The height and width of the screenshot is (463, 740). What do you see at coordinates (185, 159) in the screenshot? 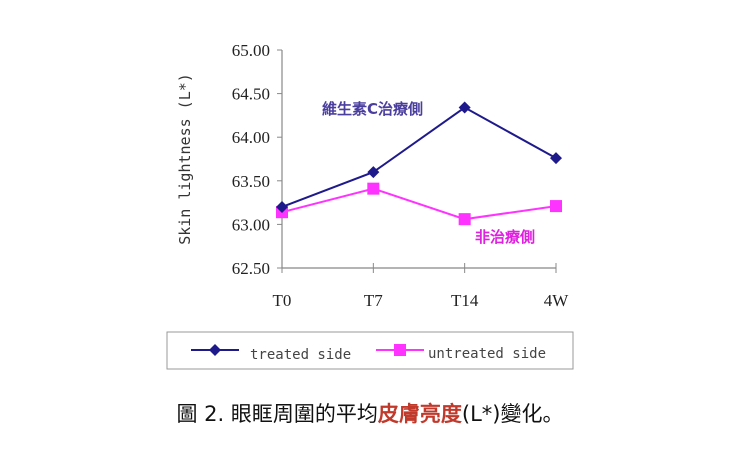
I see `y-axis-label: Skin lightness (L*)` at bounding box center [185, 159].